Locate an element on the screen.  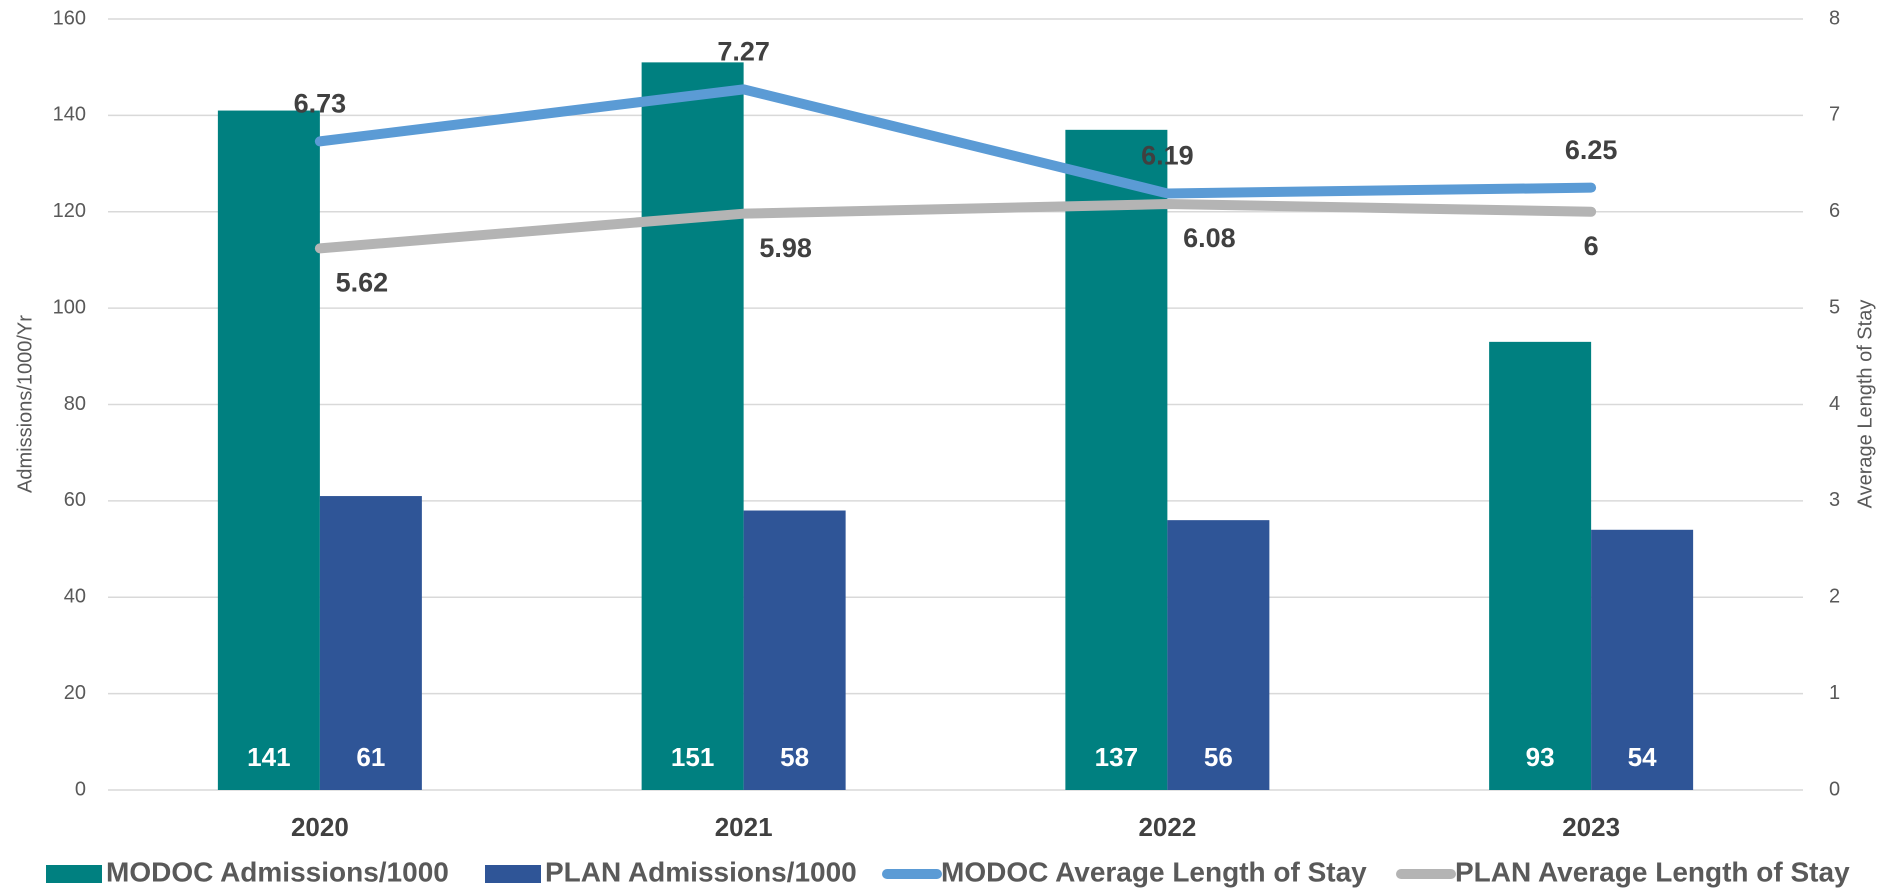
y-axis-title: Admissions/1000/Yr is located at coordinates (25, 404).